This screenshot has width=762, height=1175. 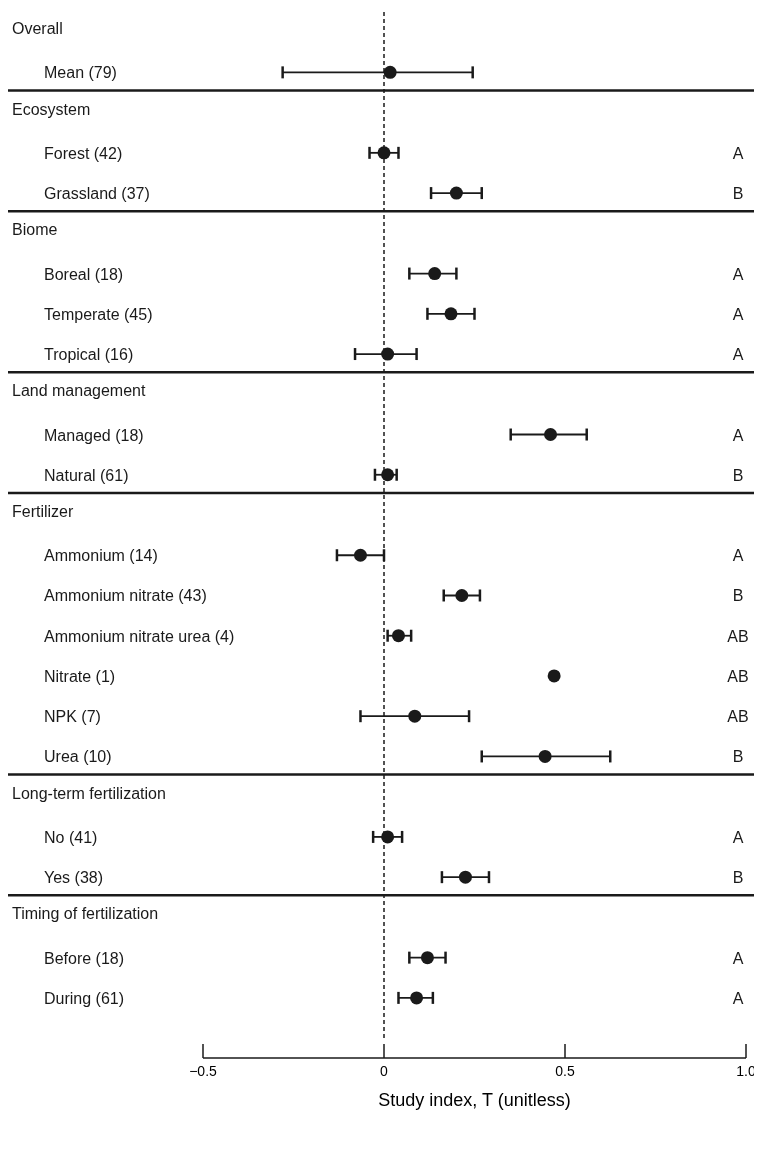 What do you see at coordinates (79, 391) in the screenshot?
I see `text: Land management` at bounding box center [79, 391].